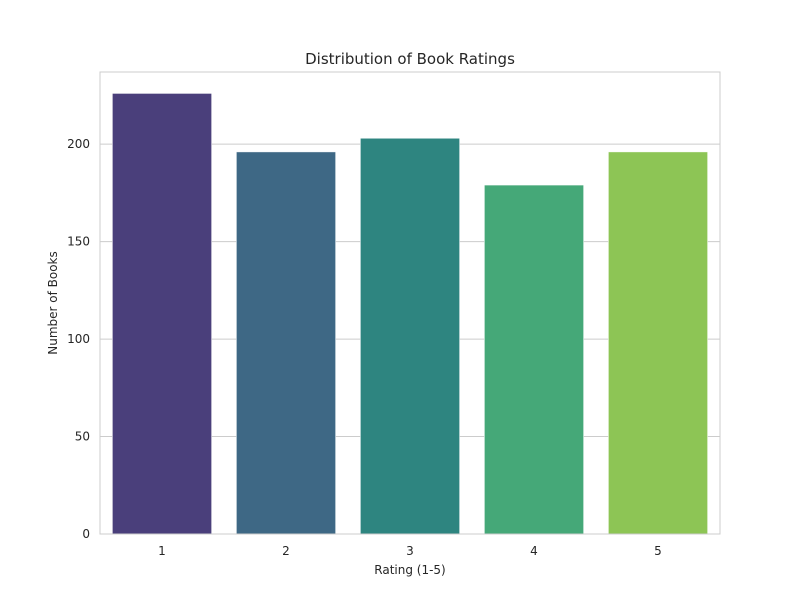  What do you see at coordinates (78, 144) in the screenshot?
I see `y-tick-label: 200` at bounding box center [78, 144].